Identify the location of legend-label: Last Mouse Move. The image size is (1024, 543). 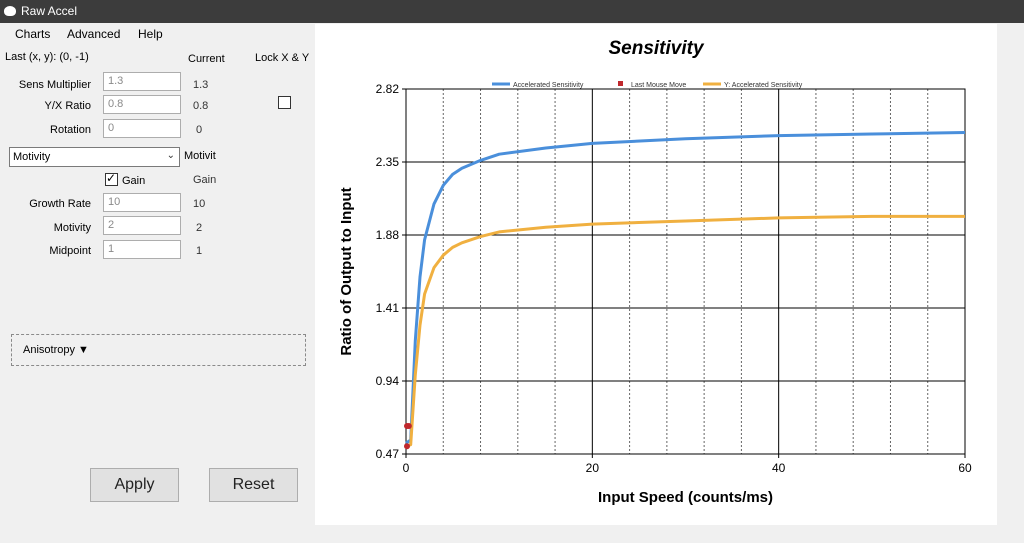
(658, 85).